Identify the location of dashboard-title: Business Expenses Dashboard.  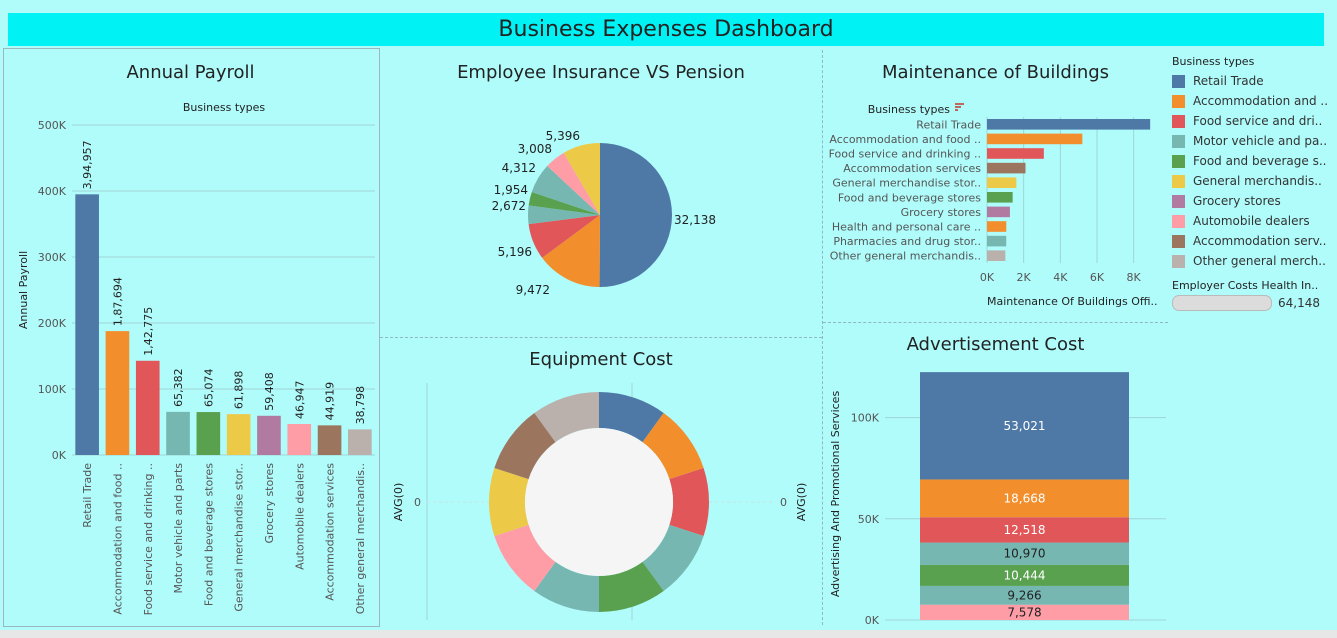
(666, 29).